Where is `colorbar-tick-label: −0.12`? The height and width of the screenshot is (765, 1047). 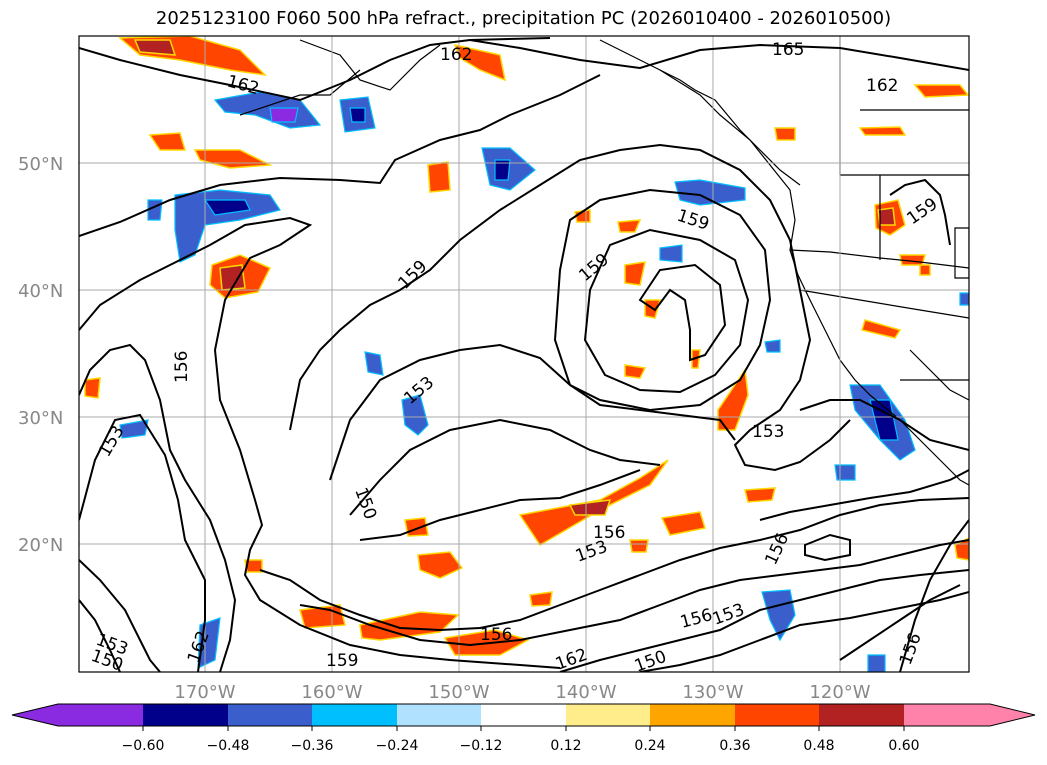 colorbar-tick-label: −0.12 is located at coordinates (481, 746).